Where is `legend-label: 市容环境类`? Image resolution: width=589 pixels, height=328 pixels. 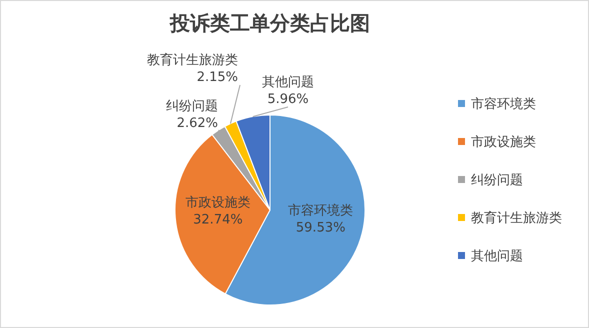 legend-label: 市容环境类 is located at coordinates (503, 104).